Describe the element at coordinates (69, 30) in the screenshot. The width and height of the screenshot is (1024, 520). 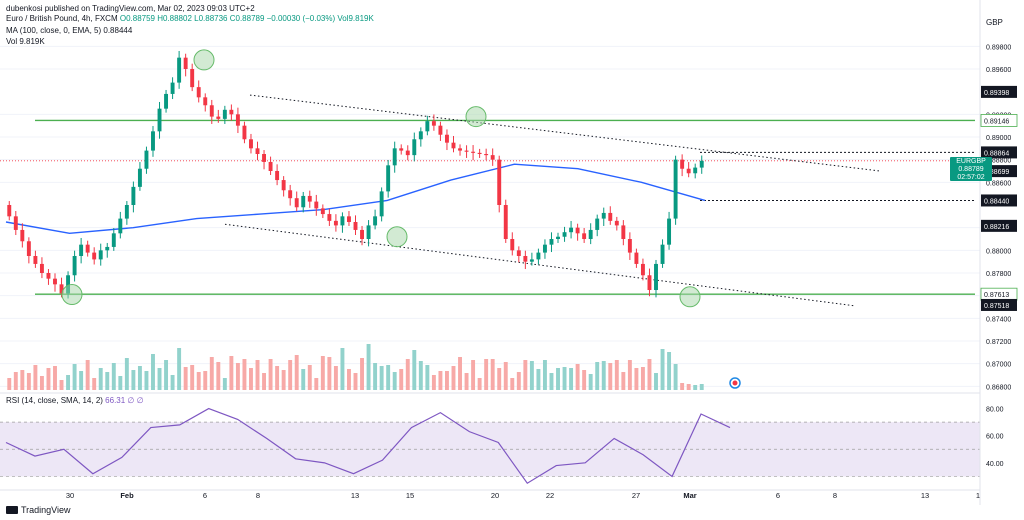
I see `ma-legend: MA (100, close, 0, EMA, 5) 0.88444` at that location.